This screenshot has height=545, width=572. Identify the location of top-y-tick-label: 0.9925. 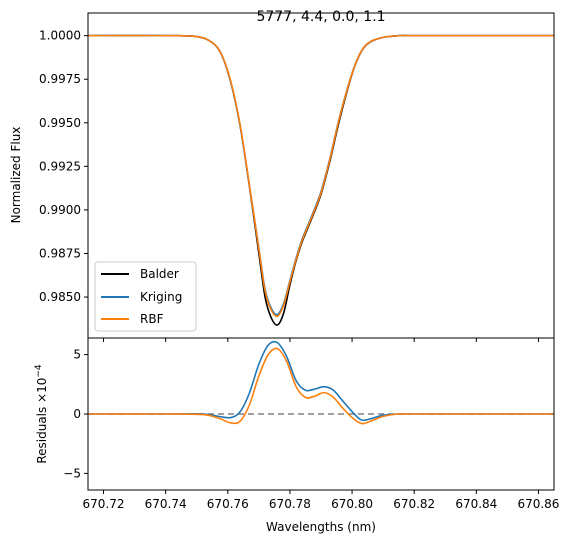
(60, 166).